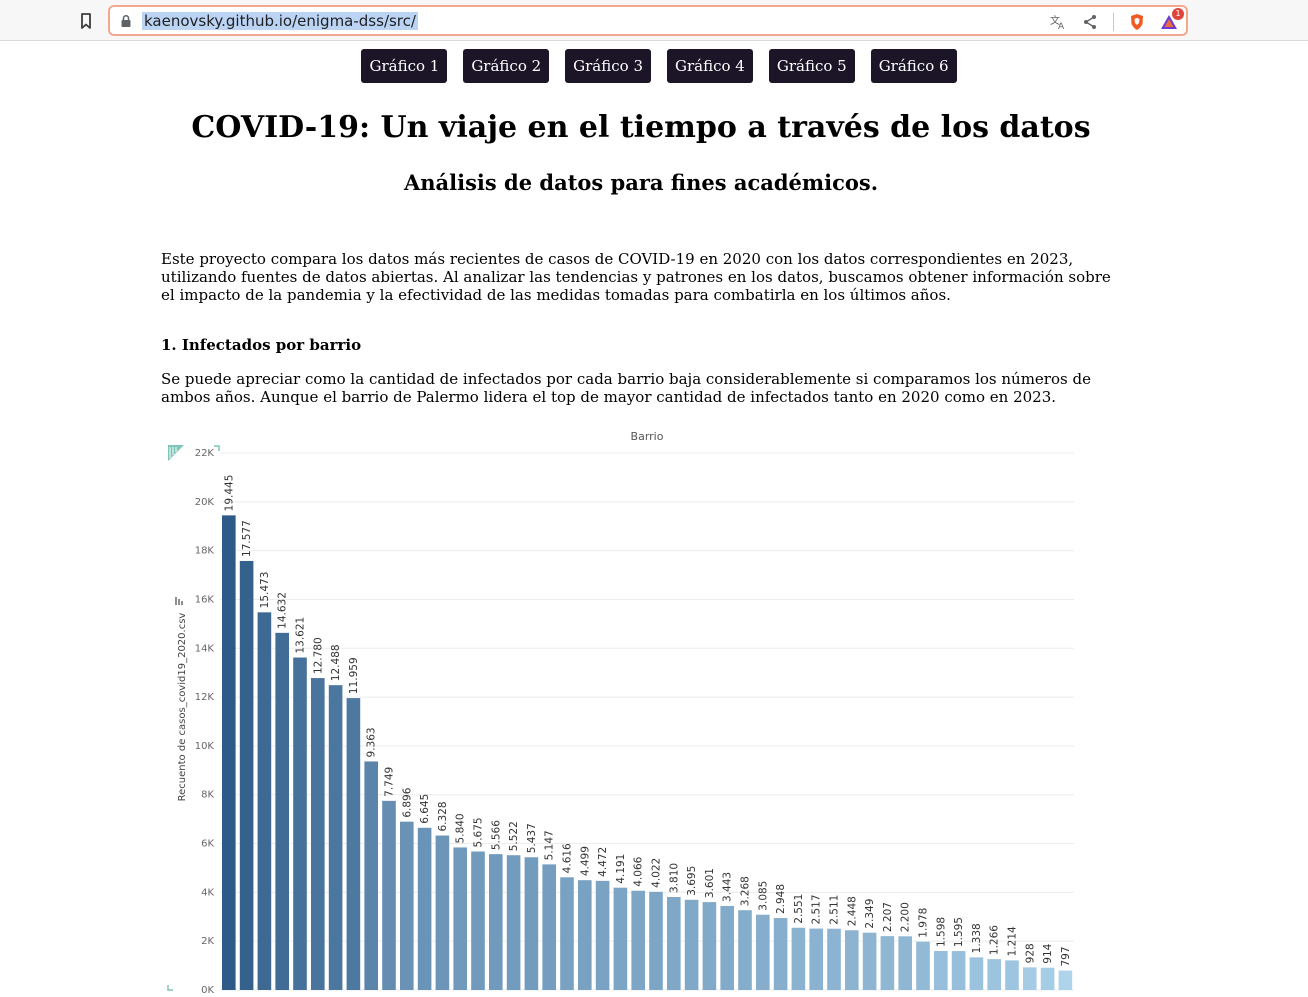 The width and height of the screenshot is (1308, 997). What do you see at coordinates (261, 345) in the screenshot?
I see `section-heading: 1. Infectados por barrio` at bounding box center [261, 345].